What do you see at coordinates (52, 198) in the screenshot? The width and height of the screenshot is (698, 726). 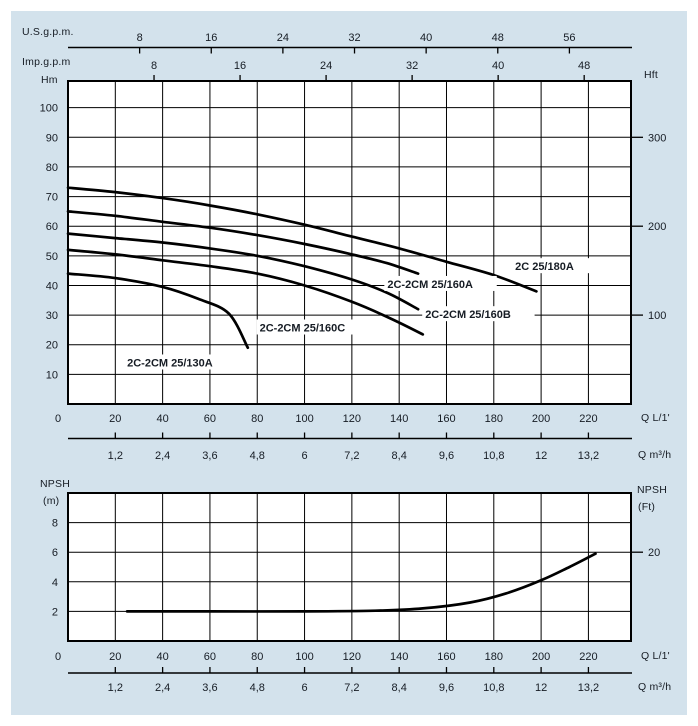 I see `y-tick-label-m: 70` at bounding box center [52, 198].